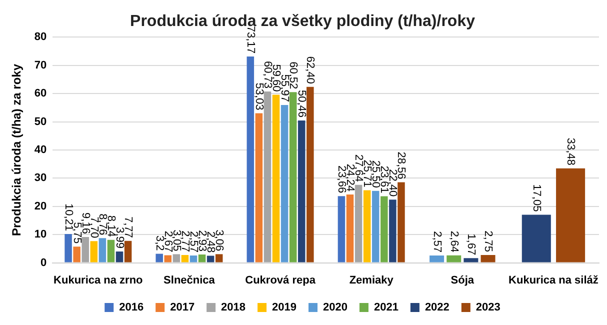  What do you see at coordinates (386, 308) in the screenshot?
I see `legend-label: 2021` at bounding box center [386, 308].